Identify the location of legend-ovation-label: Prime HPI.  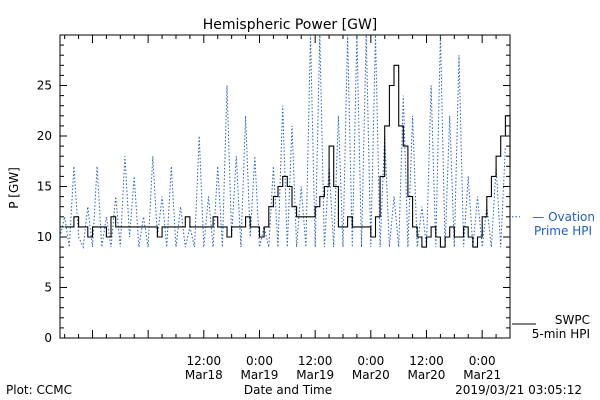
(563, 231).